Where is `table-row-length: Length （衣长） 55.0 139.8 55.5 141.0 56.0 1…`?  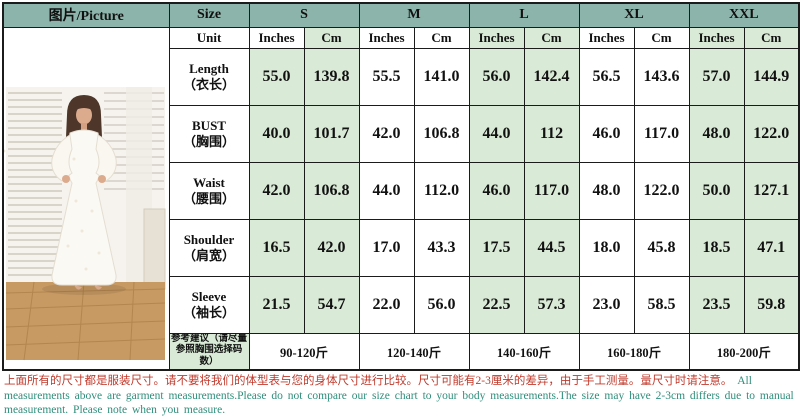 table-row-length: Length （衣长） 55.0 139.8 55.5 141.0 56.0 1… is located at coordinates (401, 76).